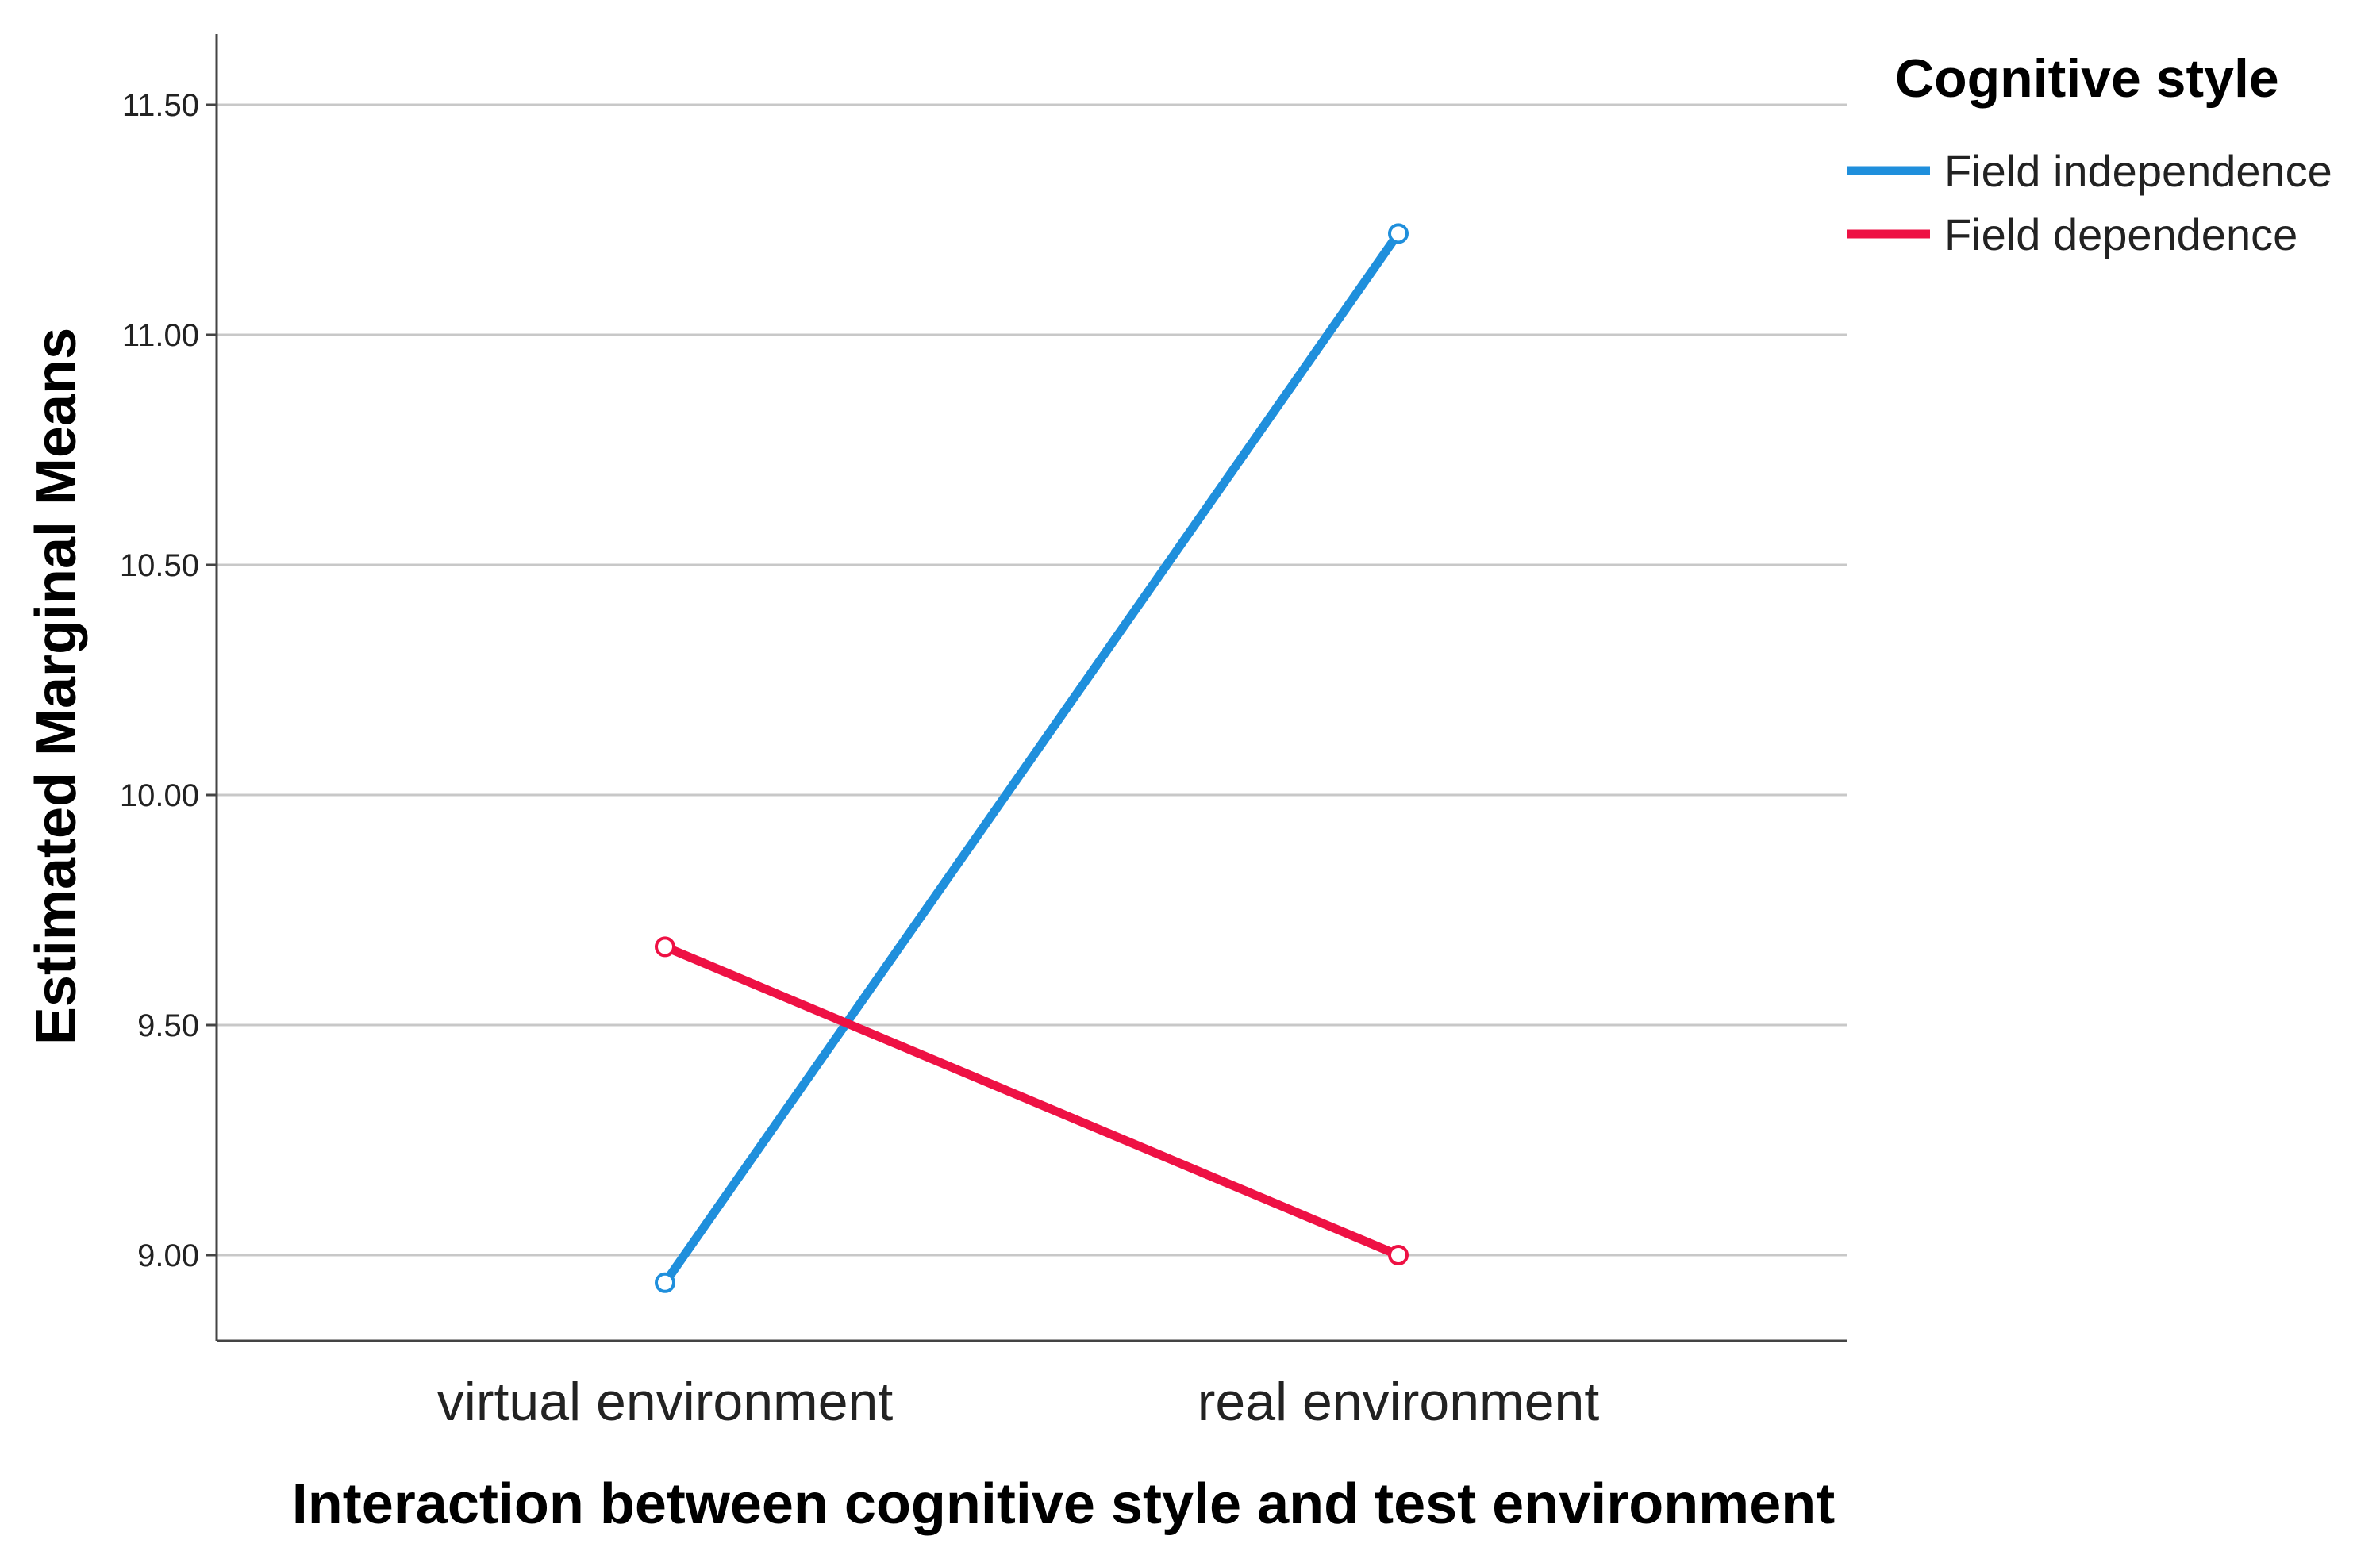  What do you see at coordinates (159, 795) in the screenshot?
I see `y-tick-label: 10.00` at bounding box center [159, 795].